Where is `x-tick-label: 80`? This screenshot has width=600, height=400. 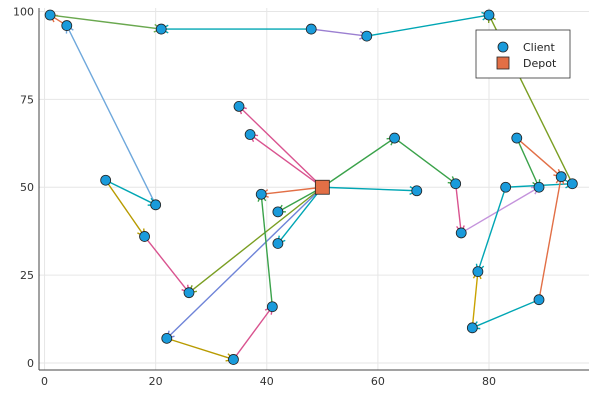 x-tick-label: 80 is located at coordinates (489, 381).